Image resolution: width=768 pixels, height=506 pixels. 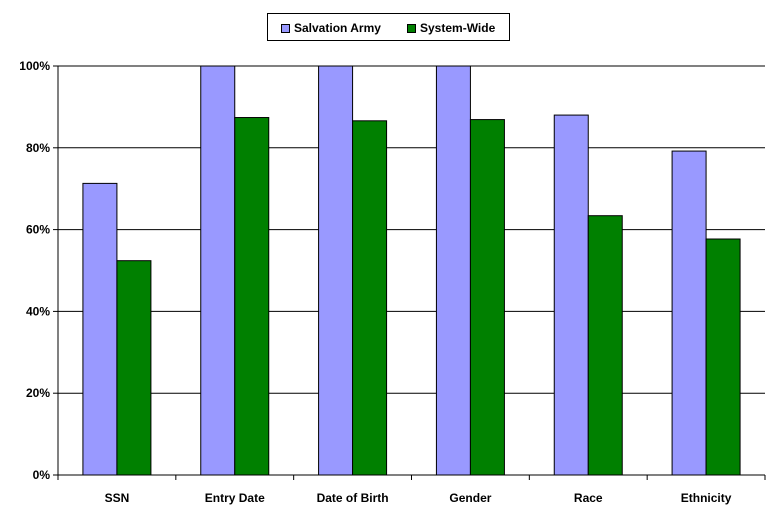 What do you see at coordinates (38, 311) in the screenshot?
I see `y-tick-label: 40%` at bounding box center [38, 311].